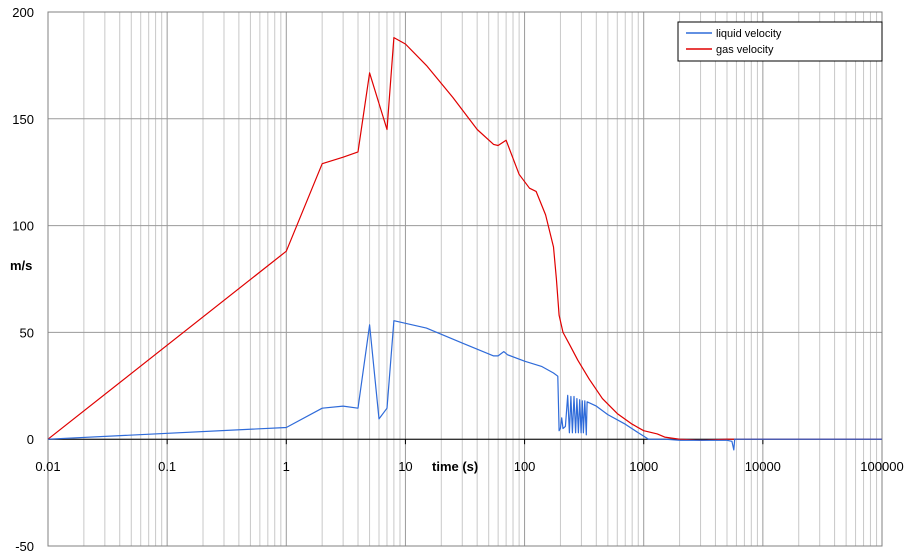 This screenshot has height=558, width=912. Describe the element at coordinates (30, 439) in the screenshot. I see `y-tick-label: 0` at that location.